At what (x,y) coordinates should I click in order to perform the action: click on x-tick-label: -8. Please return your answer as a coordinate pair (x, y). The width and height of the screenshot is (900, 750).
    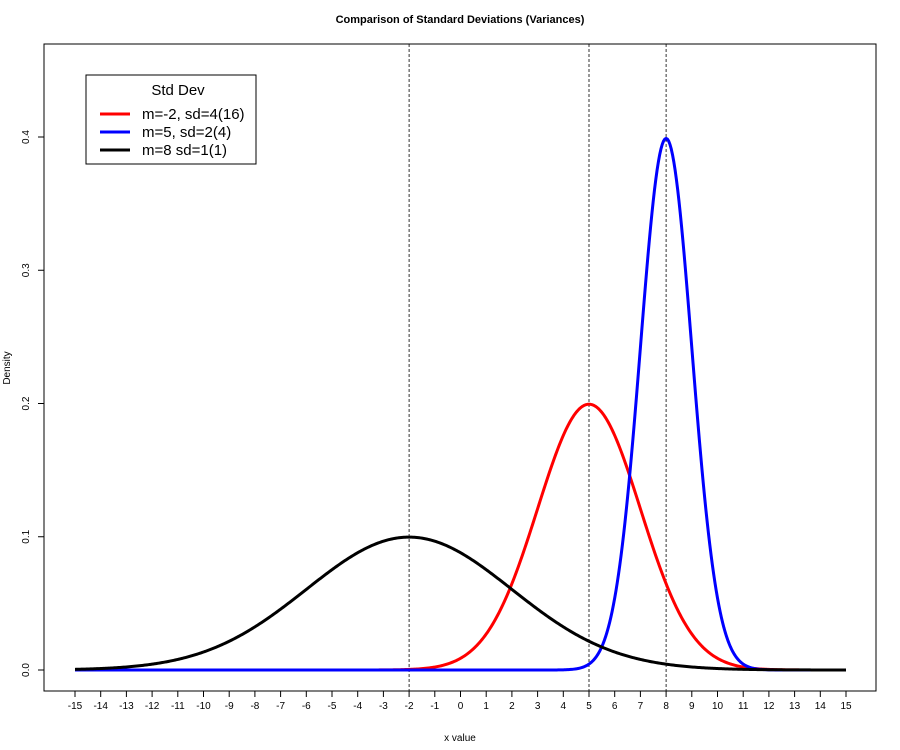
    Looking at the image, I should click on (254, 706).